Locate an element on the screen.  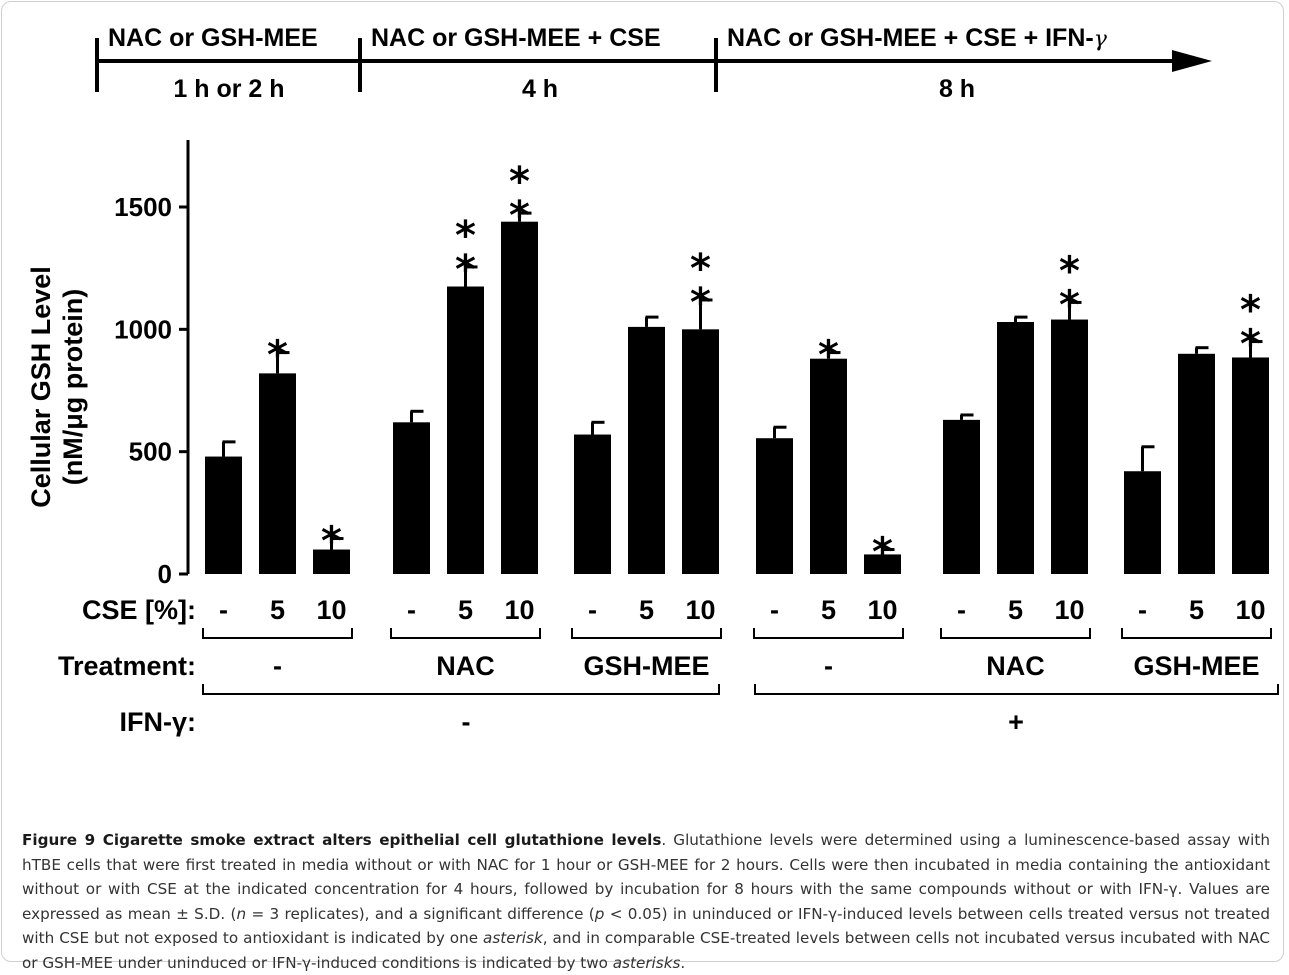
y-tick-label: 1000 is located at coordinates (143, 329).